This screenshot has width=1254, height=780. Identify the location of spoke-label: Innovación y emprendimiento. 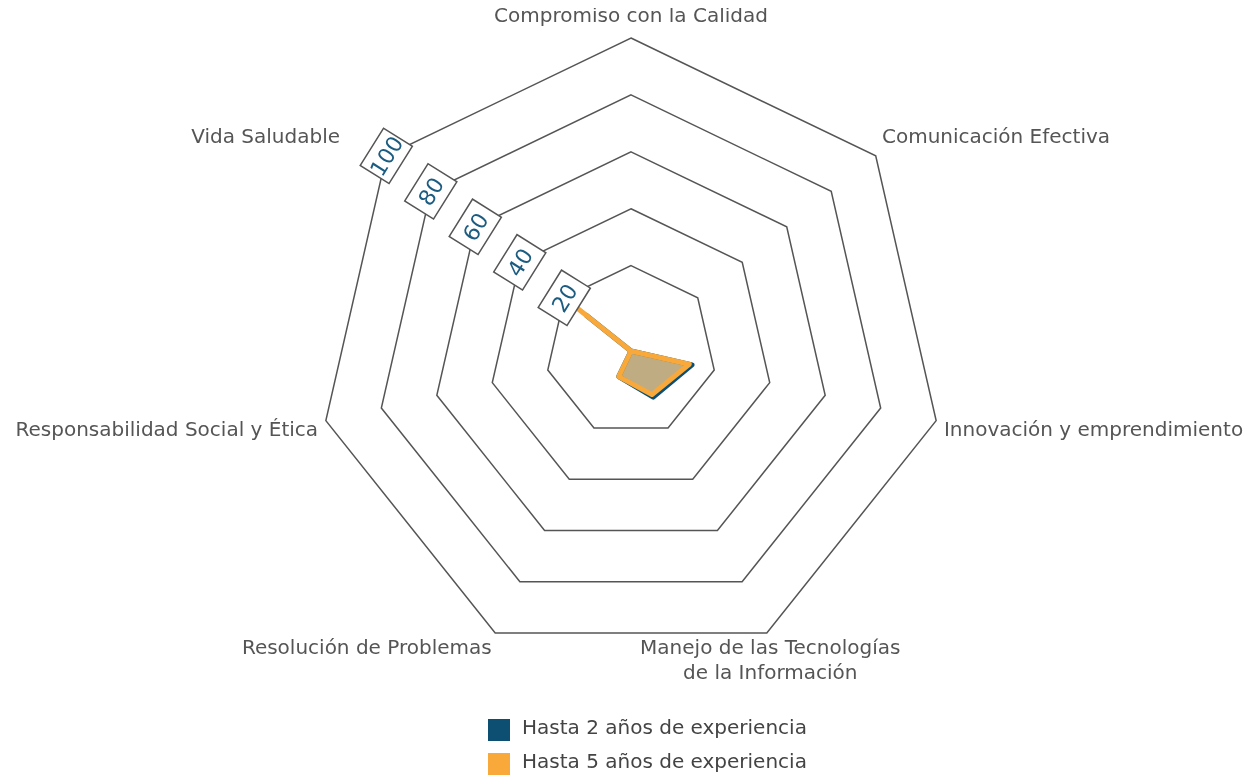
(1093, 429).